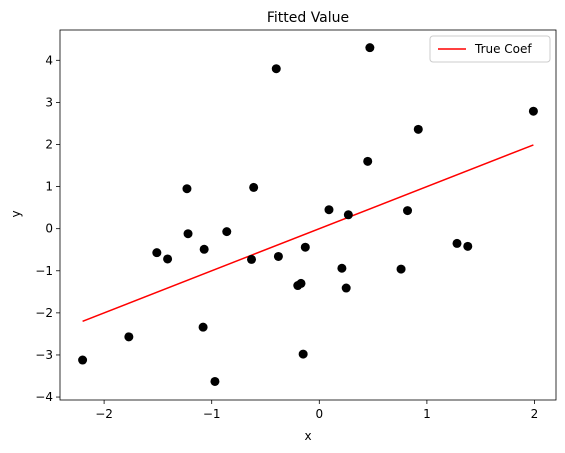  I want to click on legend: True Coef, so click(490, 49).